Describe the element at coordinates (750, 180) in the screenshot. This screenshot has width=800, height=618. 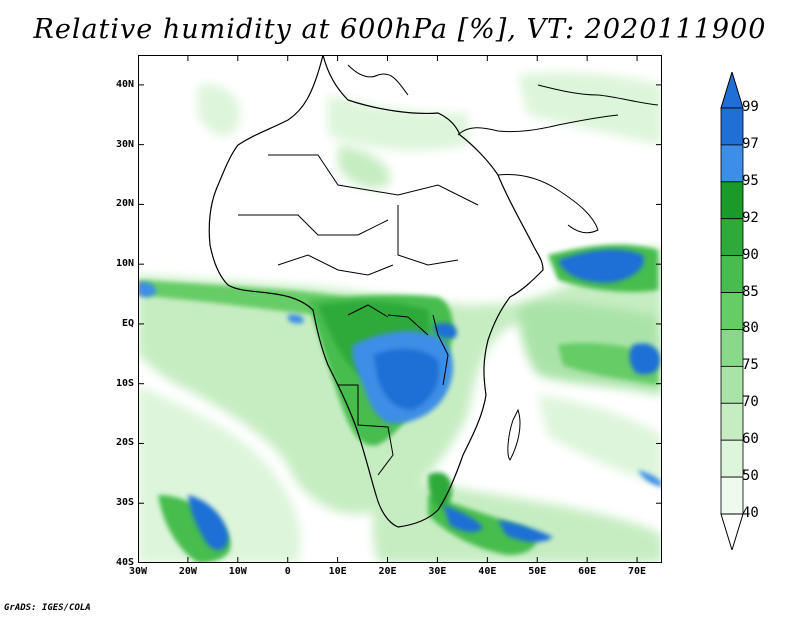
I see `colorbar-label: 95` at that location.